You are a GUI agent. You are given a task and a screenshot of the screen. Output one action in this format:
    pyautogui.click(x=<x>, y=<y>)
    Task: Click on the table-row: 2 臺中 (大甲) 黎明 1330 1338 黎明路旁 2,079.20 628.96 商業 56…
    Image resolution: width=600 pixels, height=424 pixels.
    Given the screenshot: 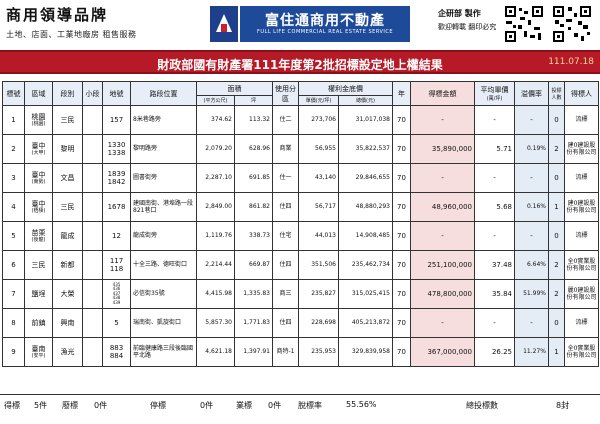 What is the action you would take?
    pyautogui.click(x=300, y=149)
    